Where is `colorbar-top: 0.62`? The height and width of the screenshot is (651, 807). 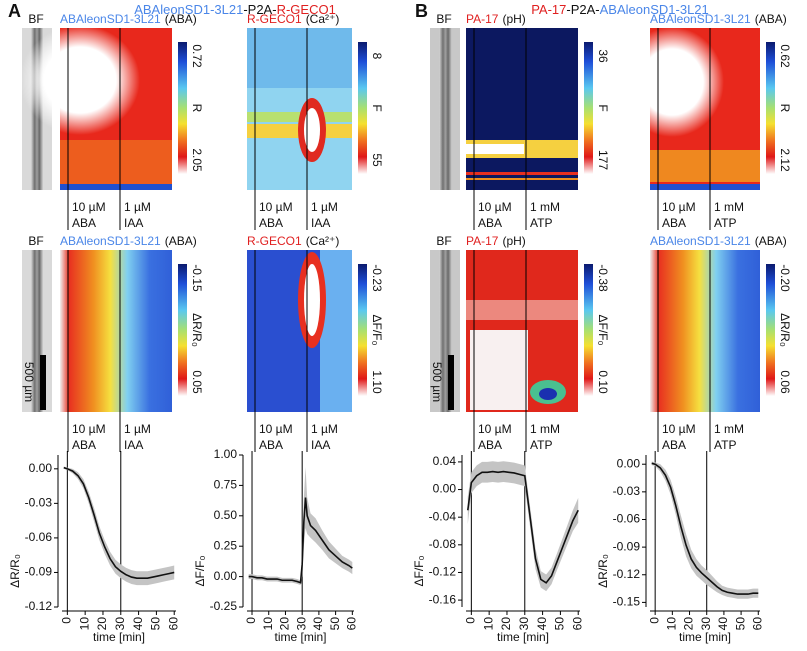
colorbar-top: 0.62 is located at coordinates (785, 56).